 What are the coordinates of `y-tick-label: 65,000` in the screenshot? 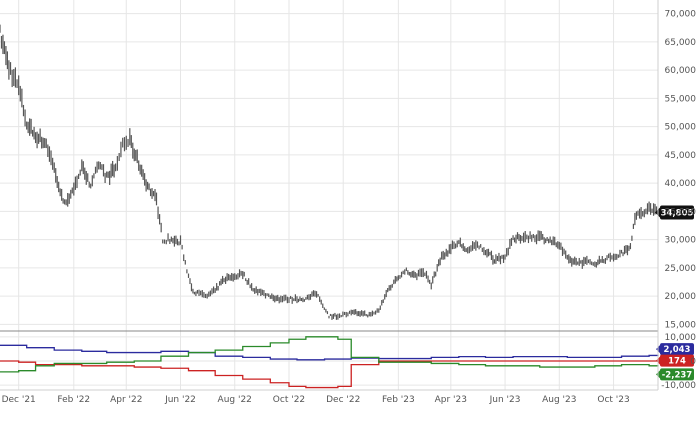 It's located at (681, 43).